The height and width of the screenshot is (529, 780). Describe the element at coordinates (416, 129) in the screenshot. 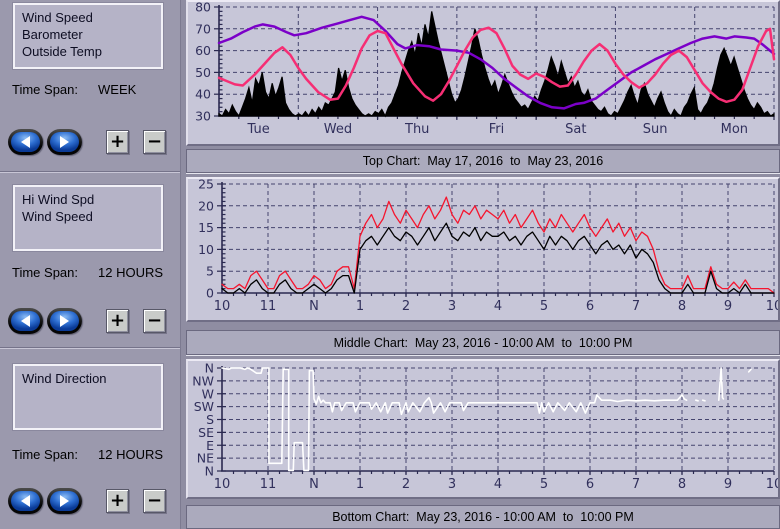

I see `svg-text: Thu` at that location.